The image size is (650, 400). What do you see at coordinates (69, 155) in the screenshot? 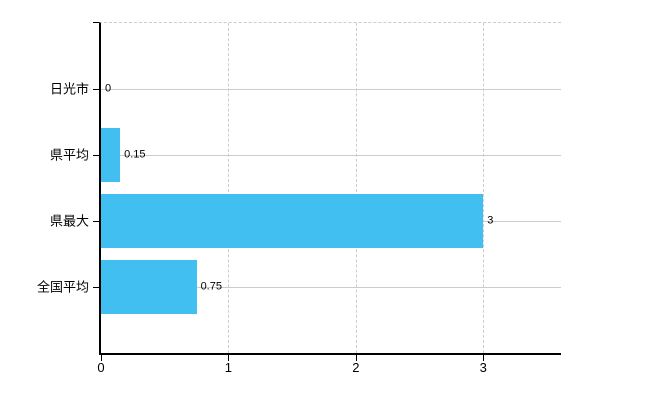
I see `category-label-県平均: 県平均` at bounding box center [69, 155].